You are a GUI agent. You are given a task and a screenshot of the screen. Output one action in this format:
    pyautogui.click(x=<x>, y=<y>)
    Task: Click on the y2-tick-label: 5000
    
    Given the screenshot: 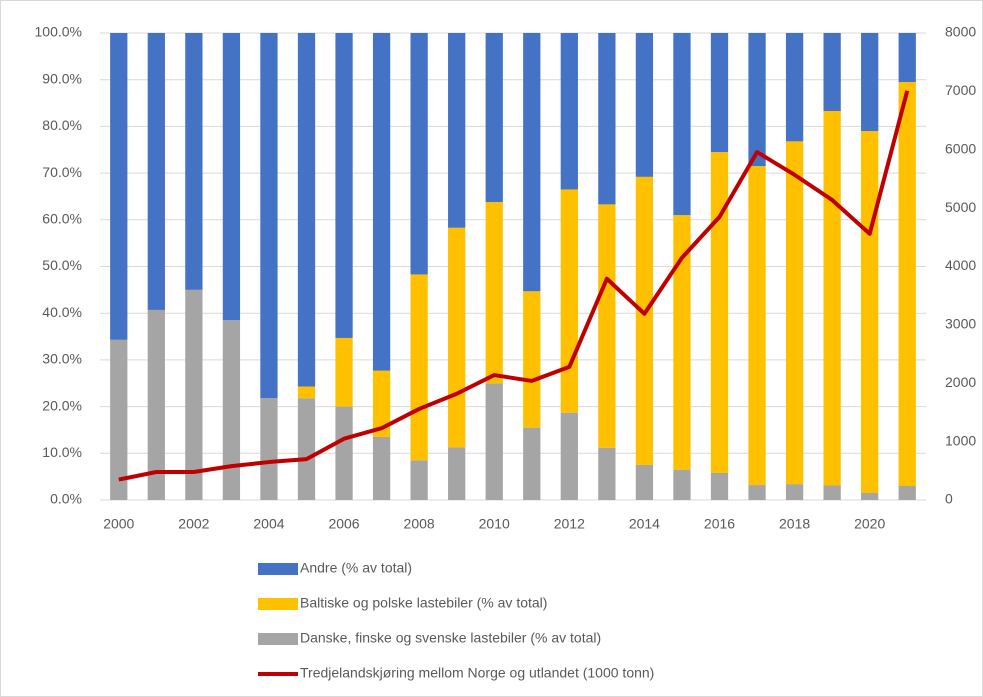 What is the action you would take?
    pyautogui.click(x=960, y=207)
    